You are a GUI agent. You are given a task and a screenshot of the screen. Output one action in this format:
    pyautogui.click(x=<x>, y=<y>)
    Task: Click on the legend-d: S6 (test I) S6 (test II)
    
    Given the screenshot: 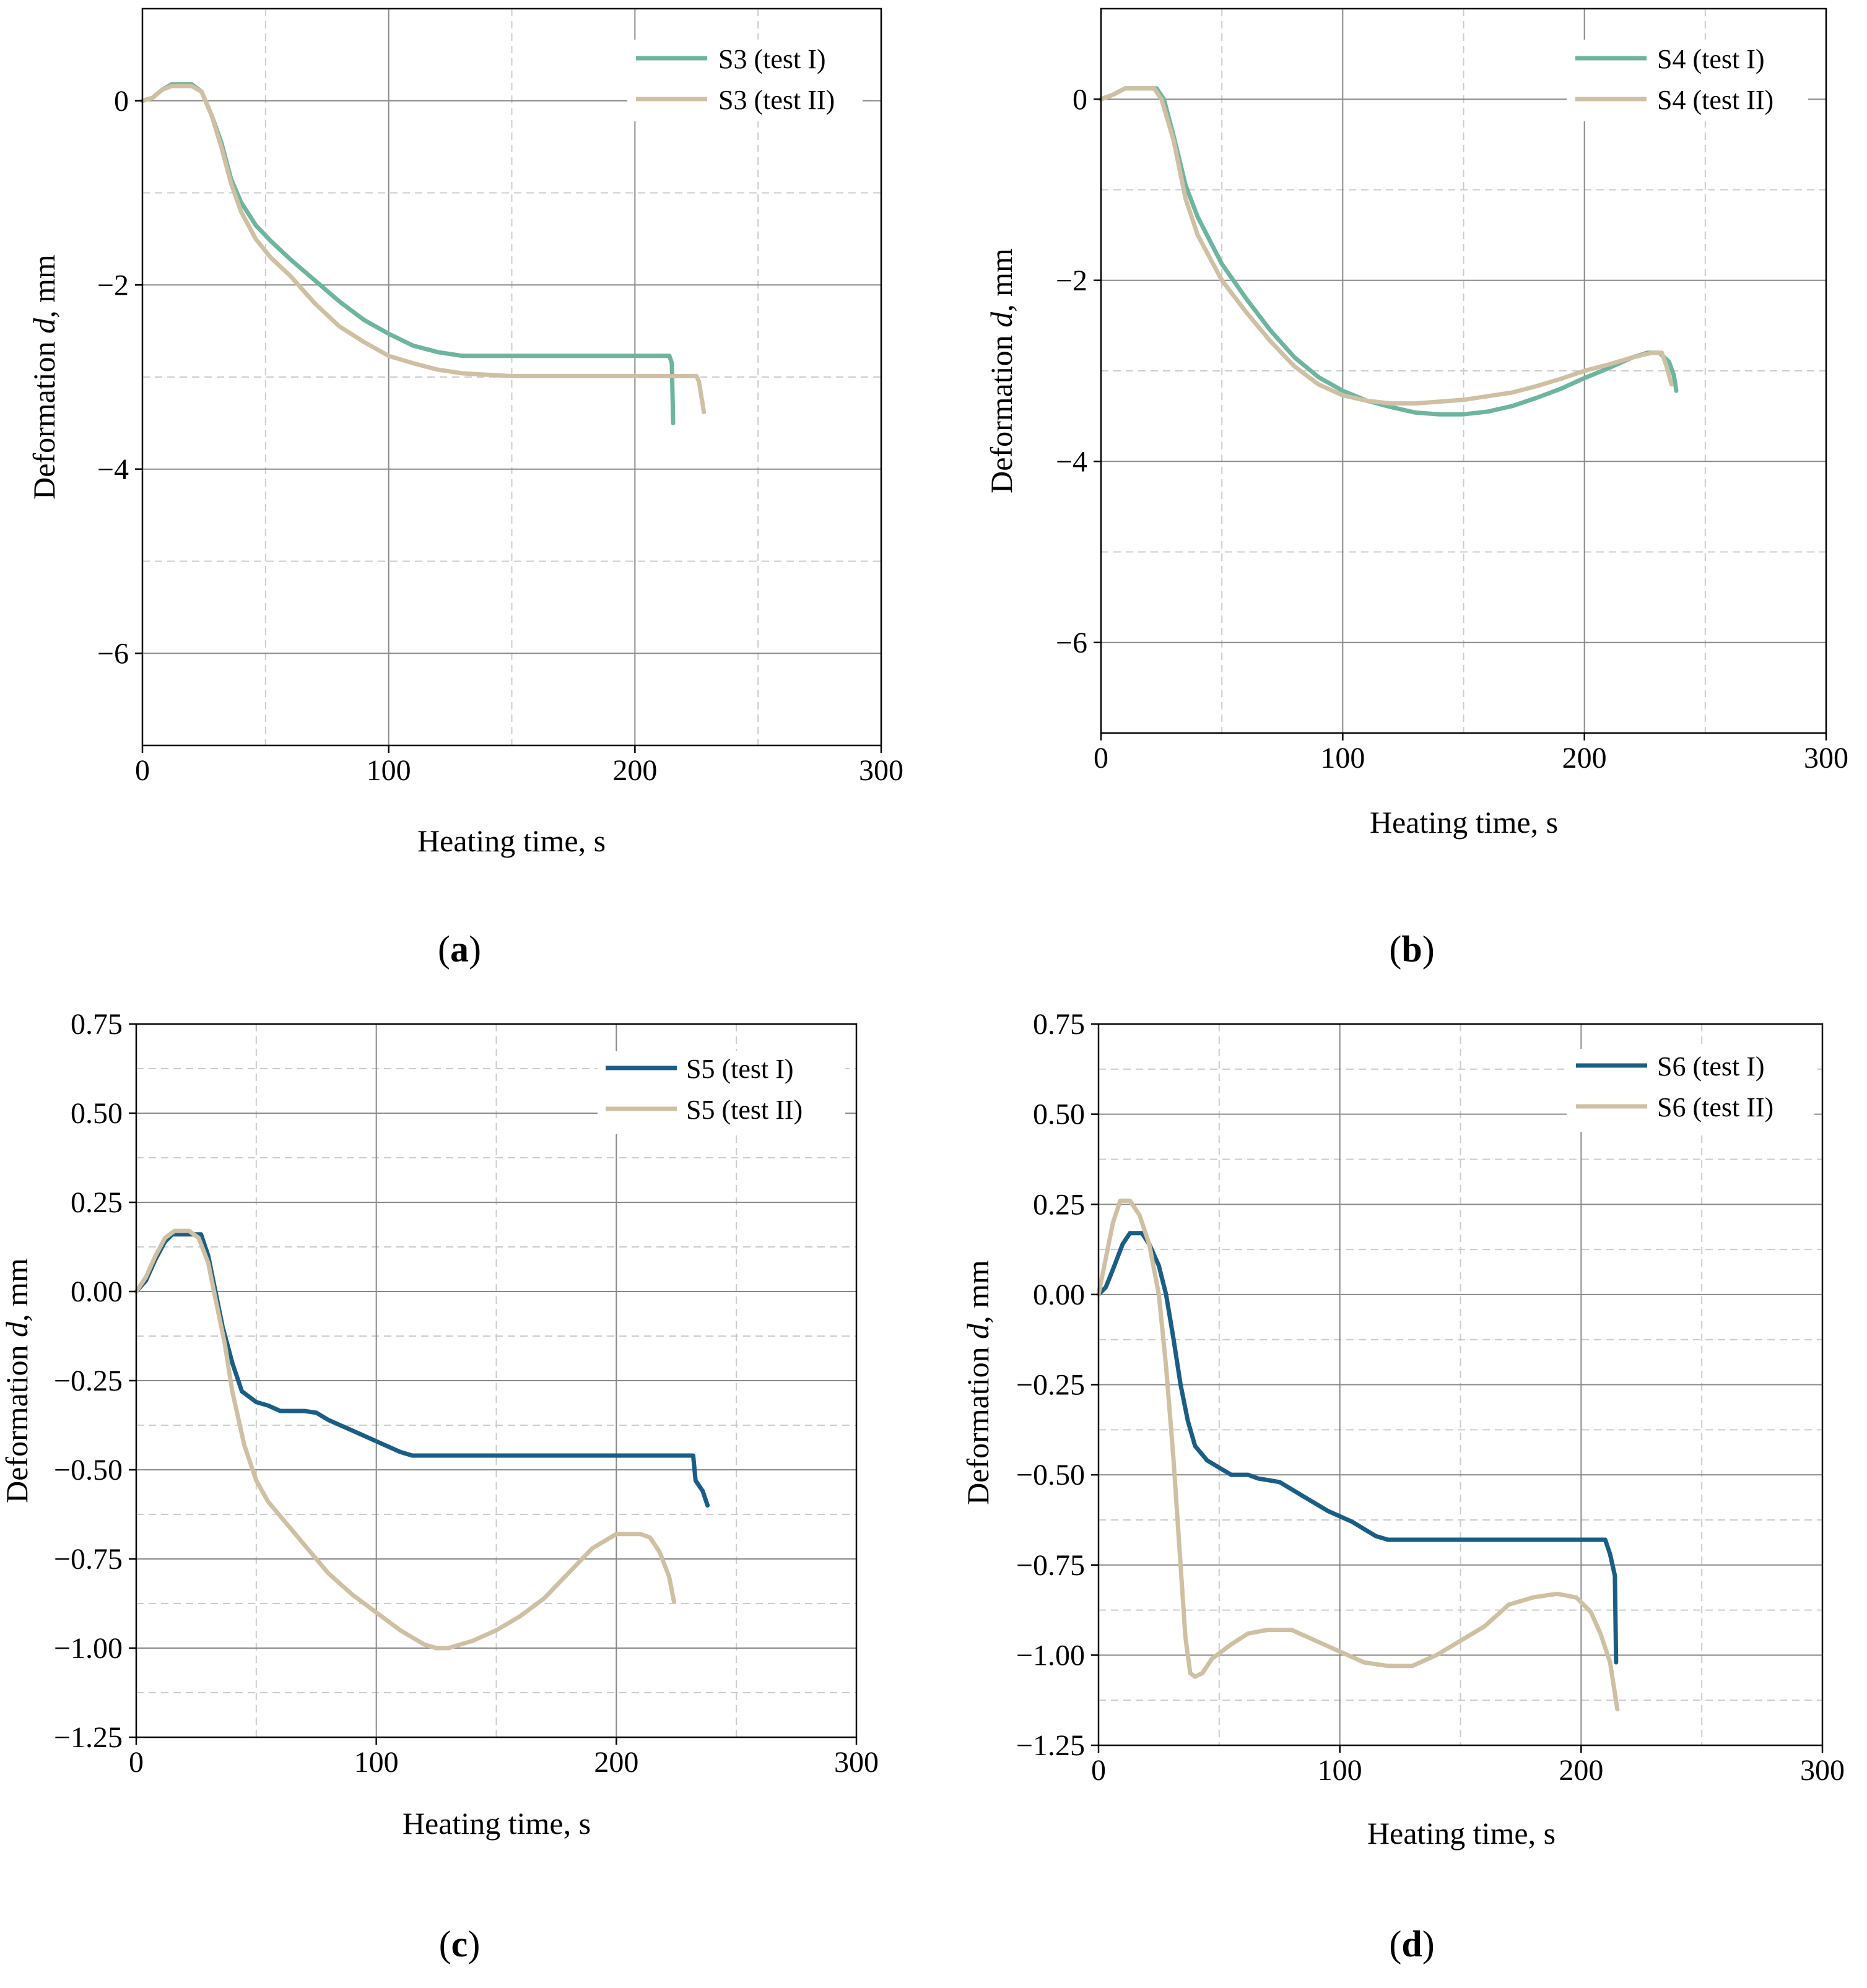 What is the action you would take?
    pyautogui.click(x=1690, y=1090)
    